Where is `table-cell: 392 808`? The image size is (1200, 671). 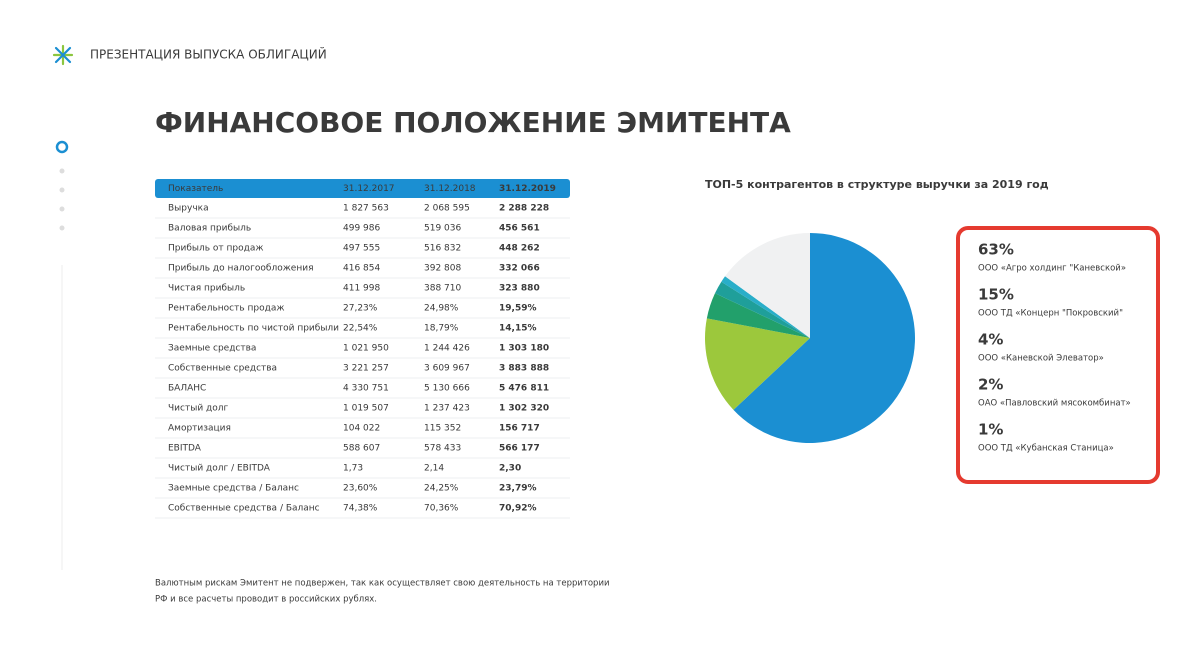 table-cell: 392 808 is located at coordinates (442, 269).